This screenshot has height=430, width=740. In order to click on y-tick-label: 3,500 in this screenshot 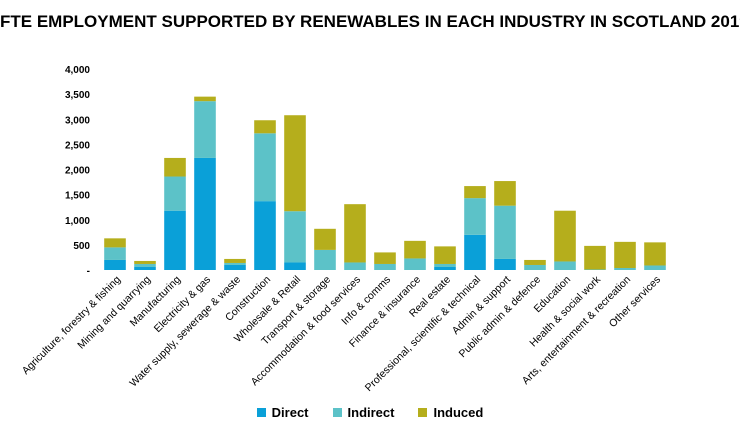, I will do `click(77, 95)`.